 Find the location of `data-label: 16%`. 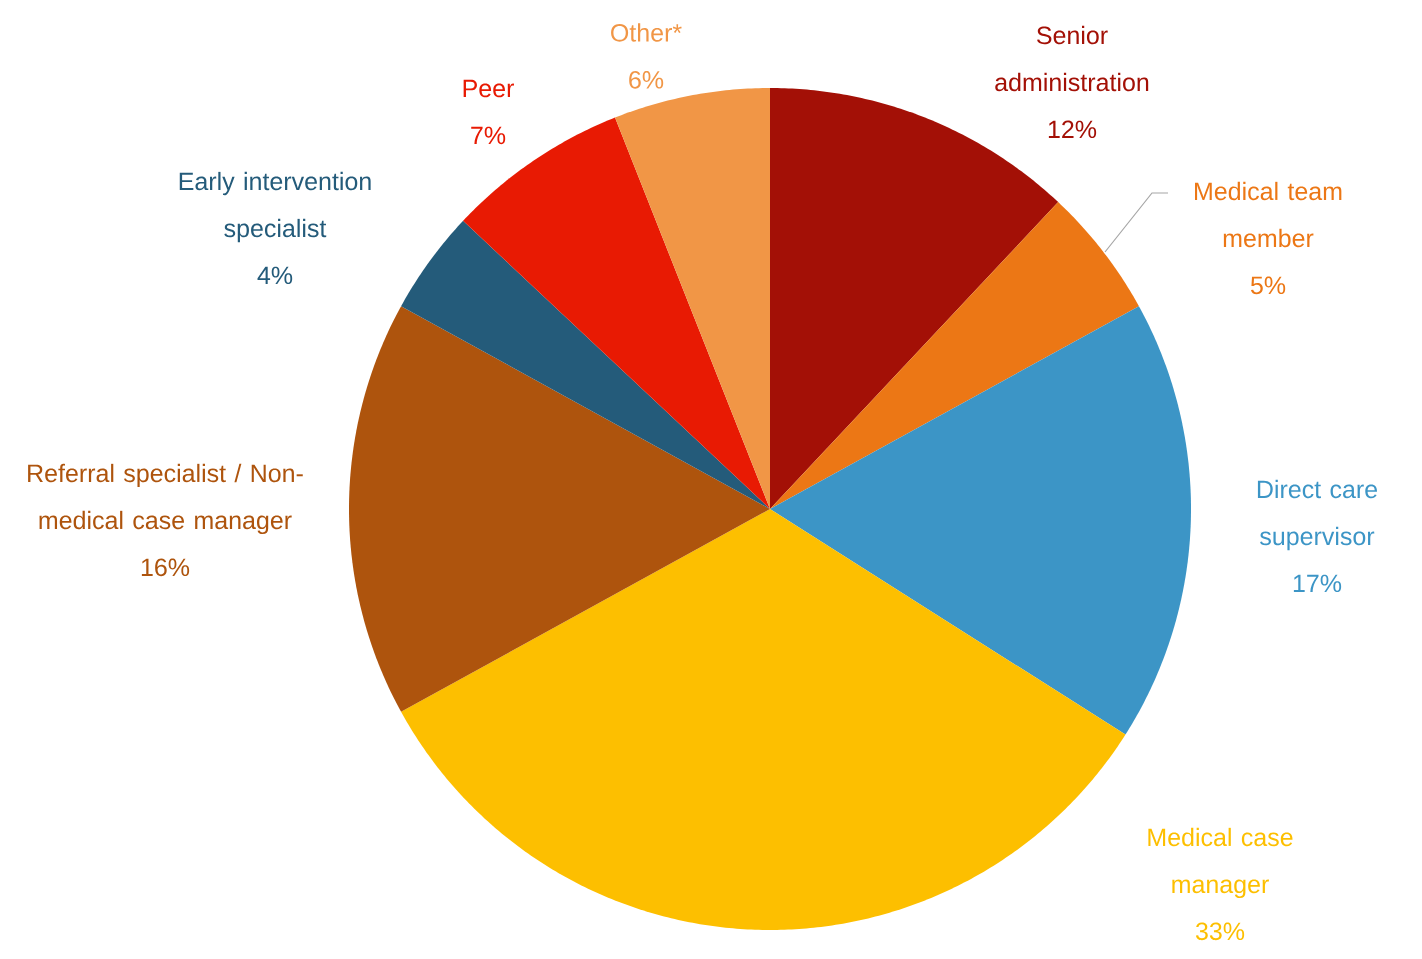

data-label: 16% is located at coordinates (165, 567).